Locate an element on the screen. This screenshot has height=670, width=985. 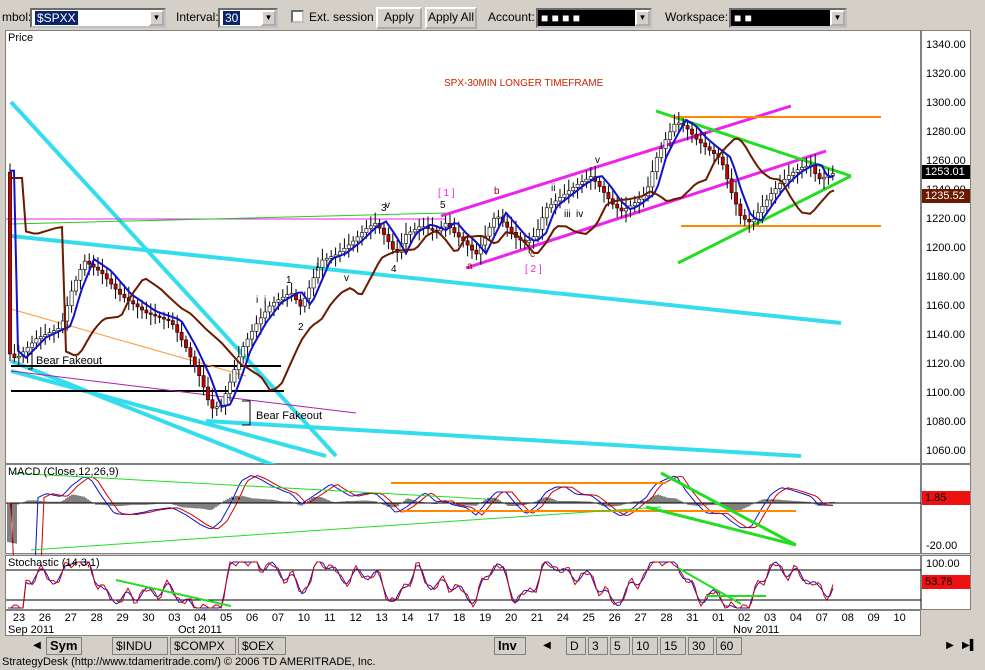
tab-interval-5: 5 is located at coordinates (620, 646).